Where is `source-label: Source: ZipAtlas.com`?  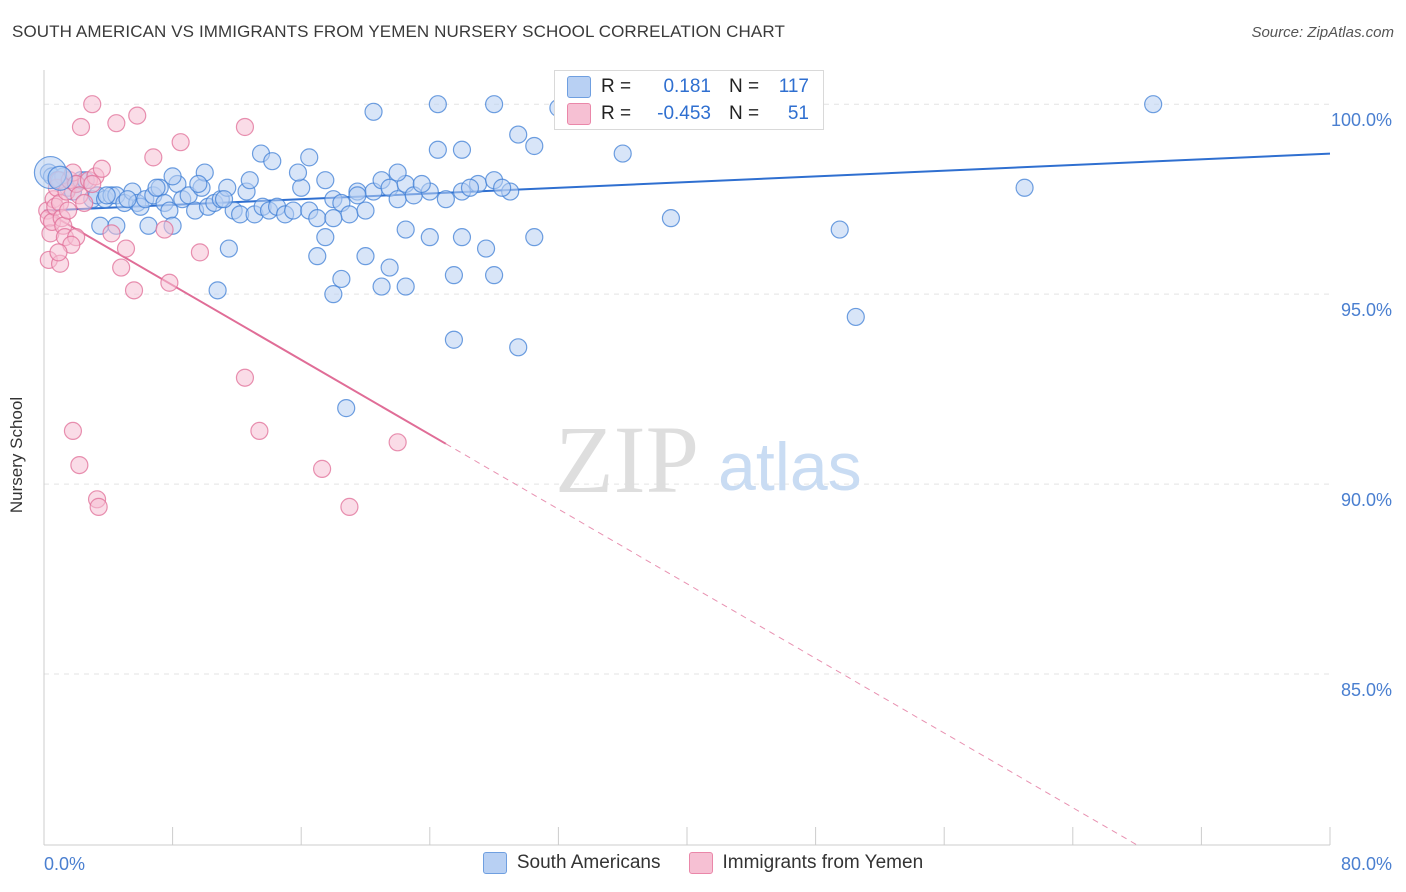 source-label: Source: ZipAtlas.com is located at coordinates (1322, 32).